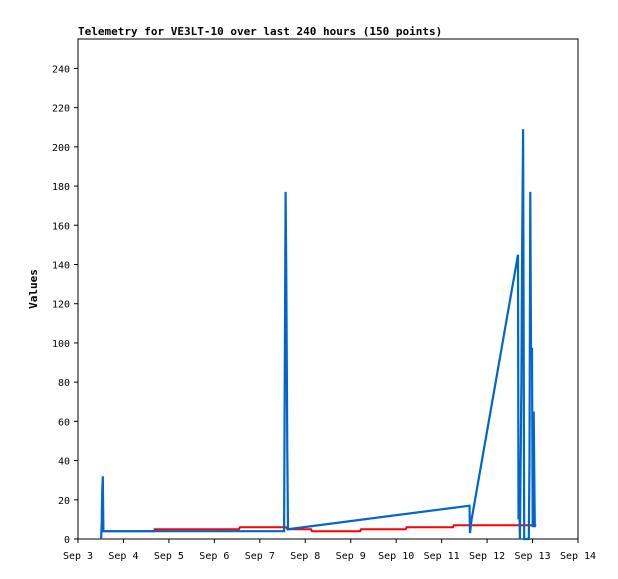 The width and height of the screenshot is (618, 579). I want to click on y-tick-label: 60, so click(64, 422).